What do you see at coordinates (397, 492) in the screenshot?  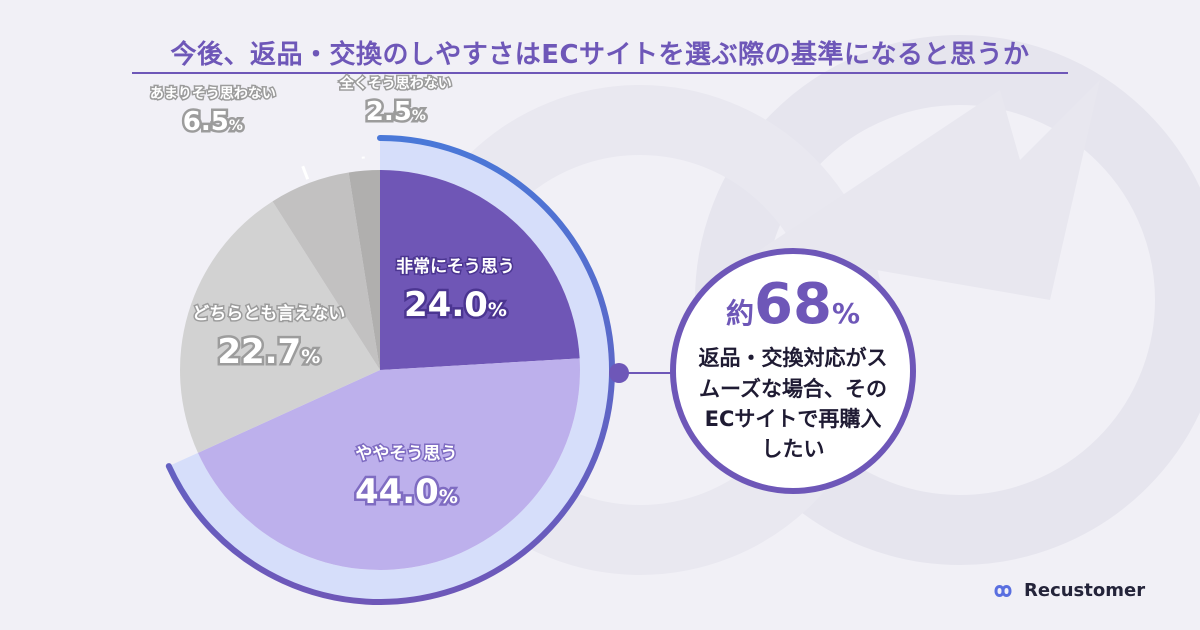 I see `slice-value-number: 44.0` at bounding box center [397, 492].